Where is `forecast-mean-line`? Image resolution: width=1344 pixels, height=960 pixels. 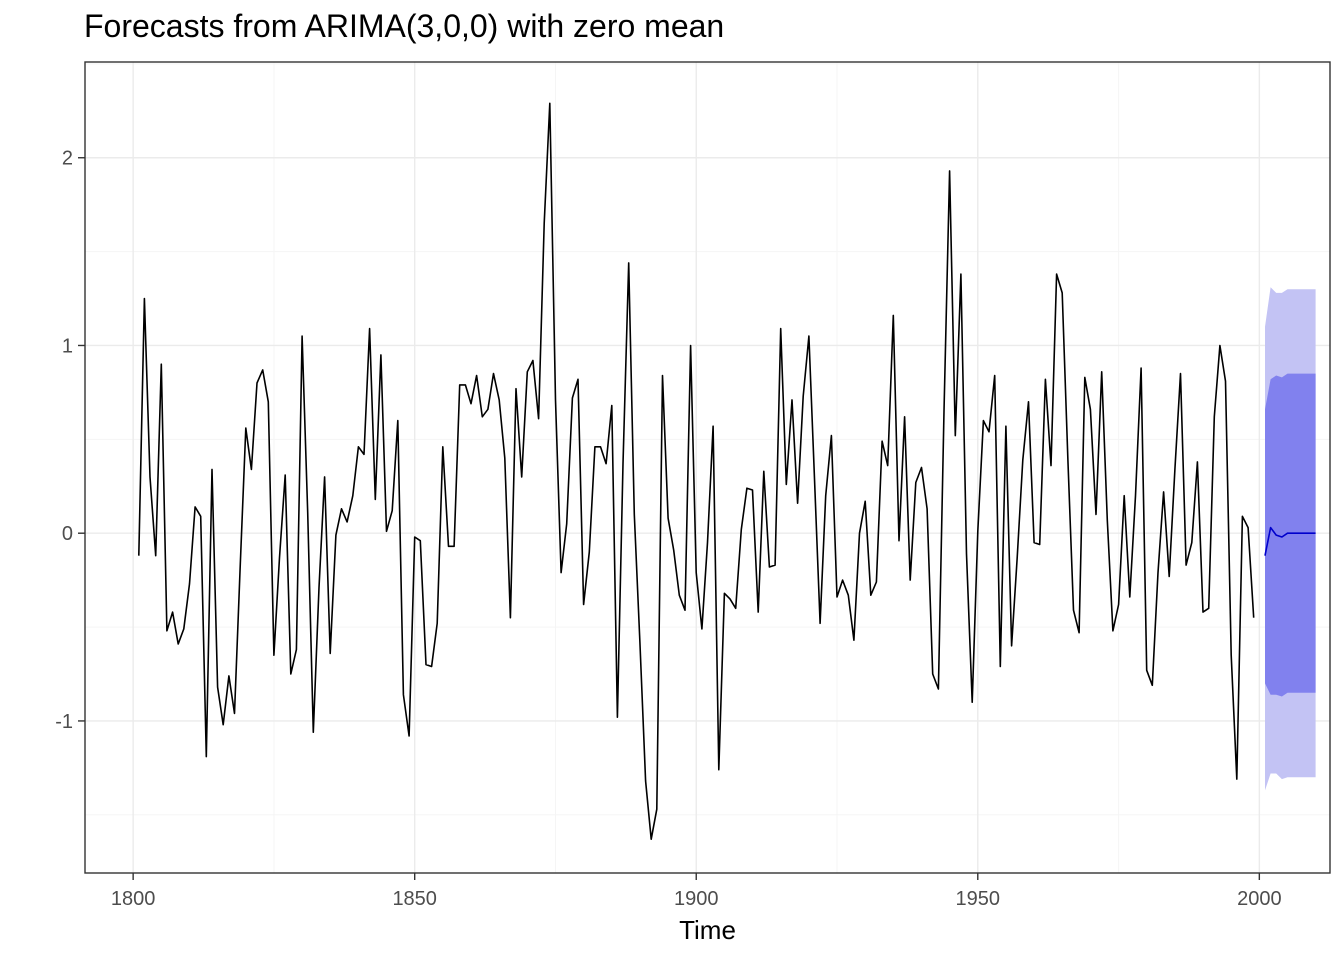 forecast-mean-line is located at coordinates (1290, 541).